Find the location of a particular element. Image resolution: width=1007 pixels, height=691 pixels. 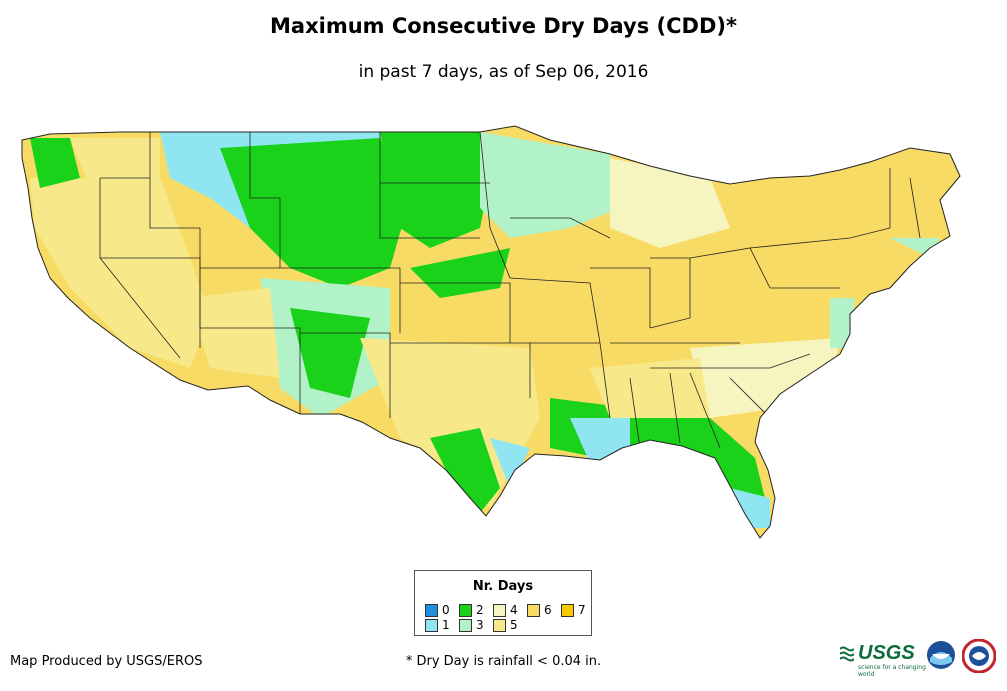

usgs-wave-icon is located at coordinates (847, 654).